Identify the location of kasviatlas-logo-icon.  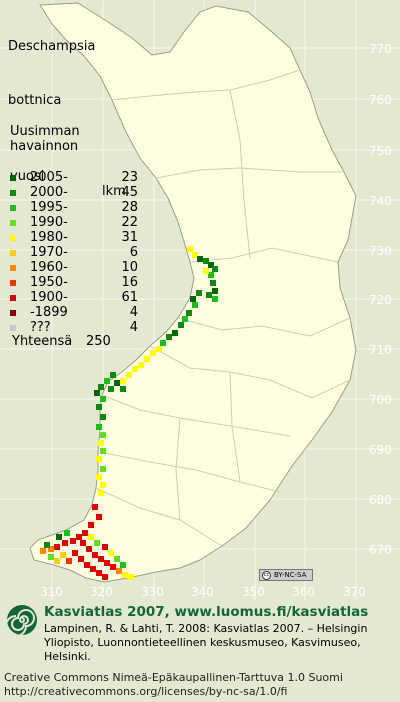
(21, 620).